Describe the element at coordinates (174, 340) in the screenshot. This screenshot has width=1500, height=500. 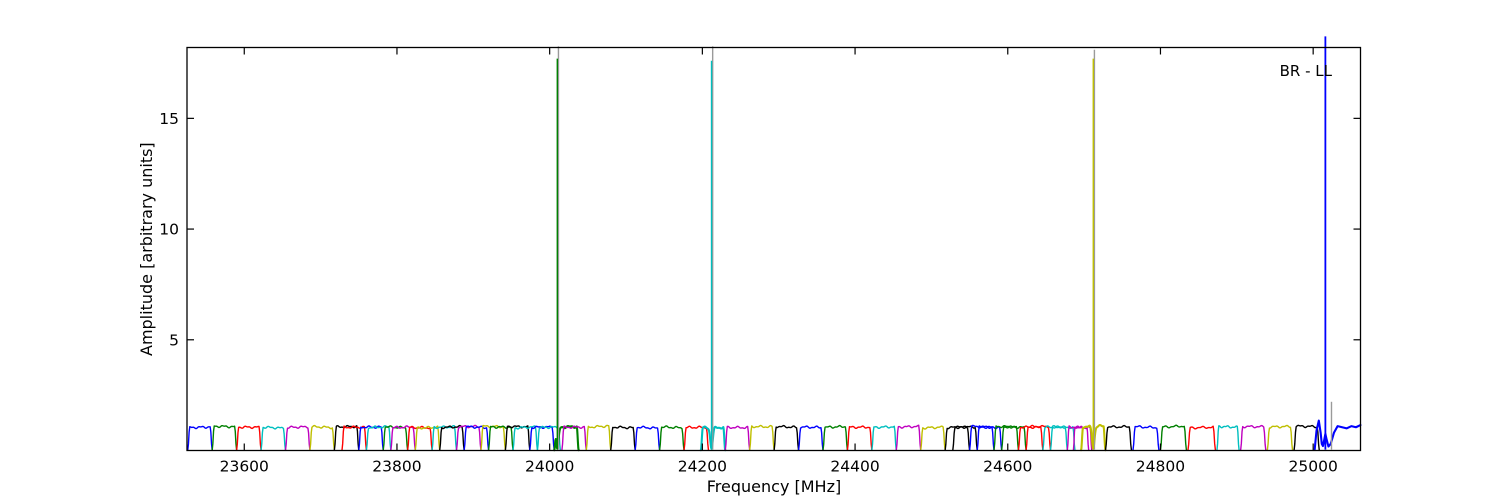
I see `y-tick-label: 5` at that location.